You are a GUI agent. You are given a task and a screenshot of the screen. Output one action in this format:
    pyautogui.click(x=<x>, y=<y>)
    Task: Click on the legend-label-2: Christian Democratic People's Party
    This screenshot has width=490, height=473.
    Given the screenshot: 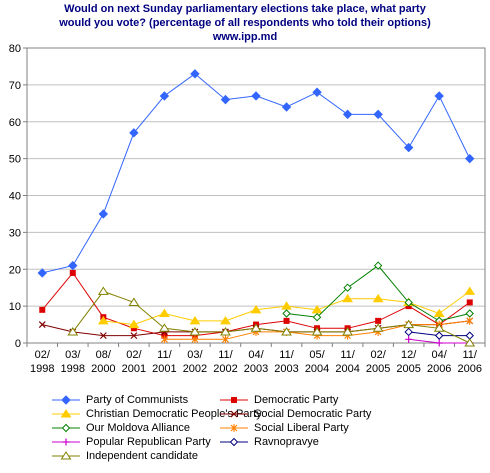 What is the action you would take?
    pyautogui.click(x=174, y=414)
    